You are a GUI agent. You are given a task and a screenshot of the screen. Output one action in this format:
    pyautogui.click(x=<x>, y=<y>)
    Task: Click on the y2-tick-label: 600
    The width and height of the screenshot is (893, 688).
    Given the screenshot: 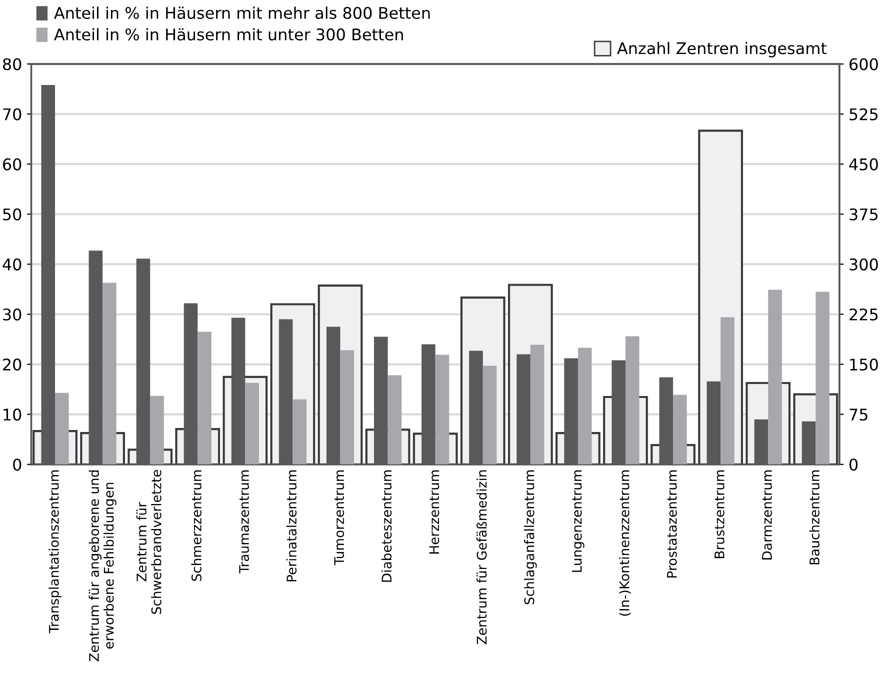 What is the action you would take?
    pyautogui.click(x=864, y=64)
    